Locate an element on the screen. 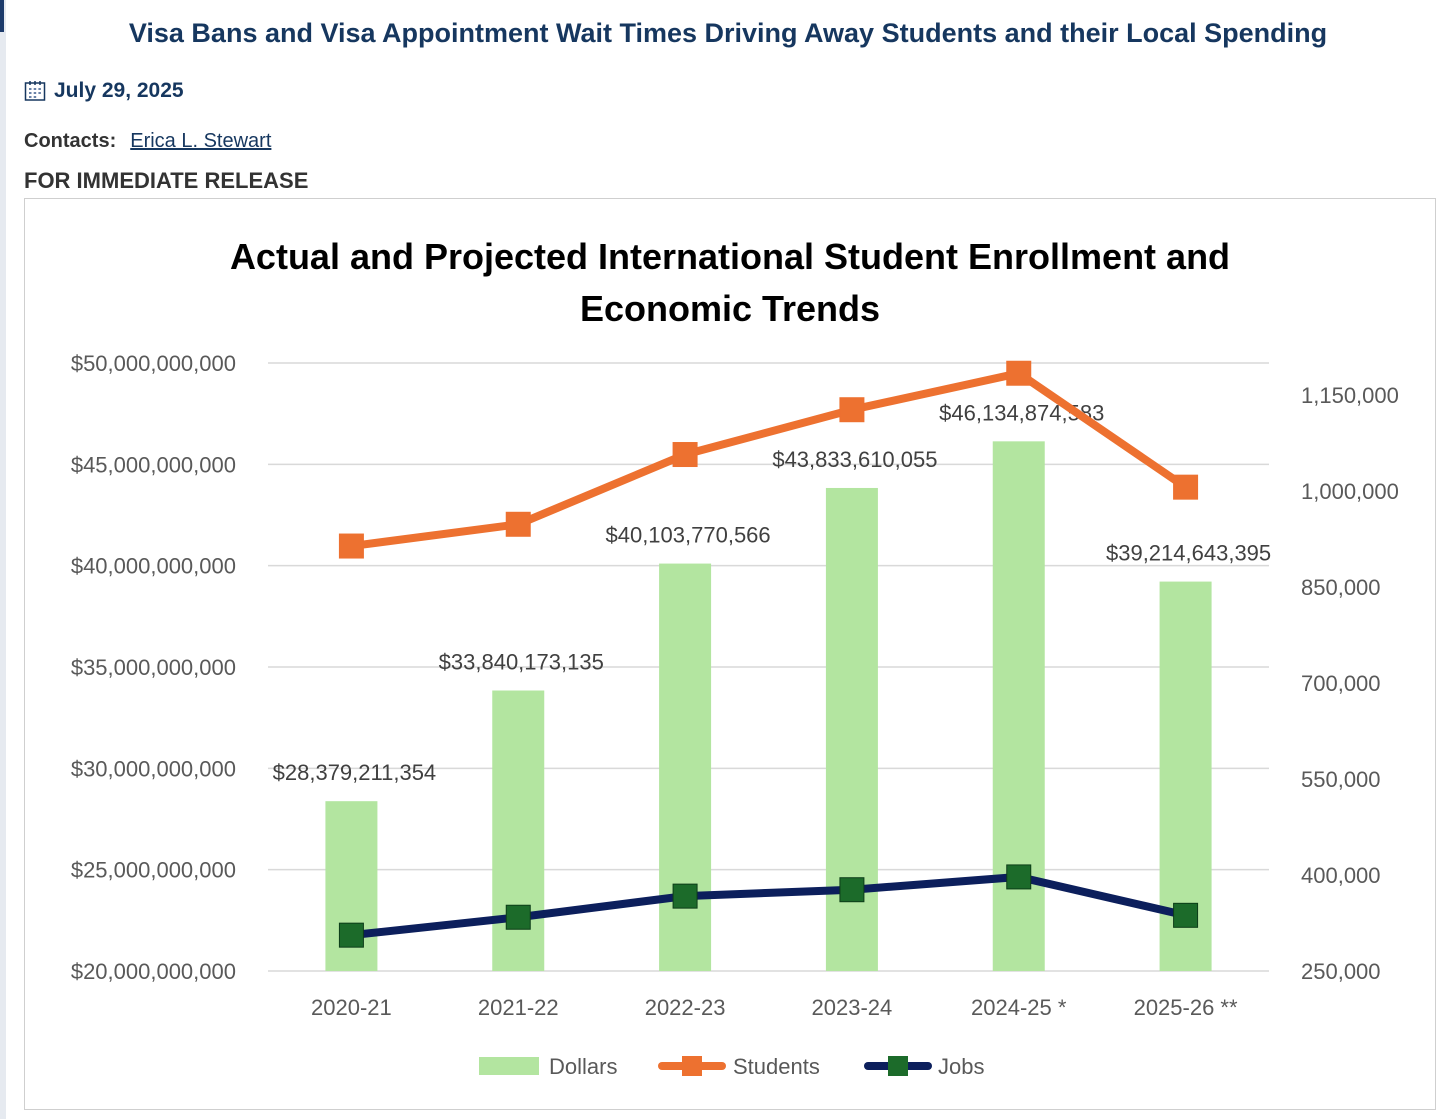 Image resolution: width=1456 pixels, height=1119 pixels. legend-swatch-dollars is located at coordinates (509, 1066).